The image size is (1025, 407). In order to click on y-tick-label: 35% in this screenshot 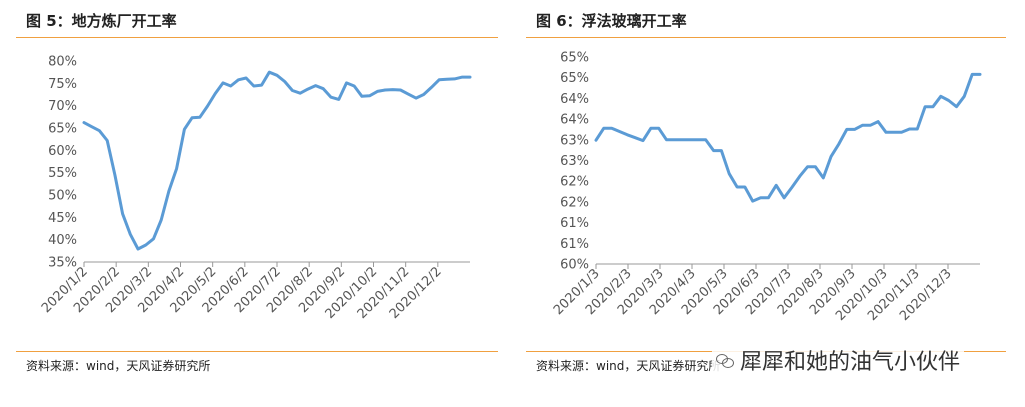, I will do `click(62, 263)`.